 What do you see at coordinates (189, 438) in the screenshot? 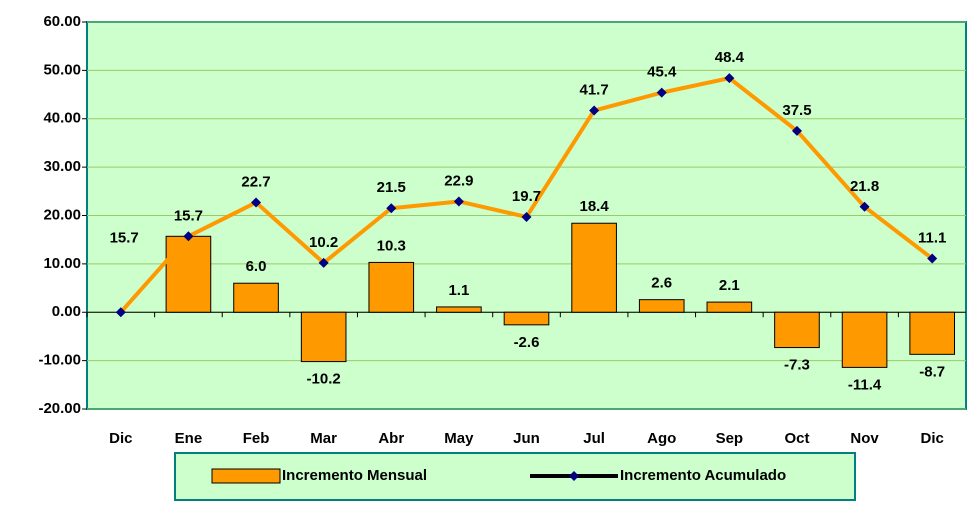
I see `x-tick-label: Ene` at bounding box center [189, 438].